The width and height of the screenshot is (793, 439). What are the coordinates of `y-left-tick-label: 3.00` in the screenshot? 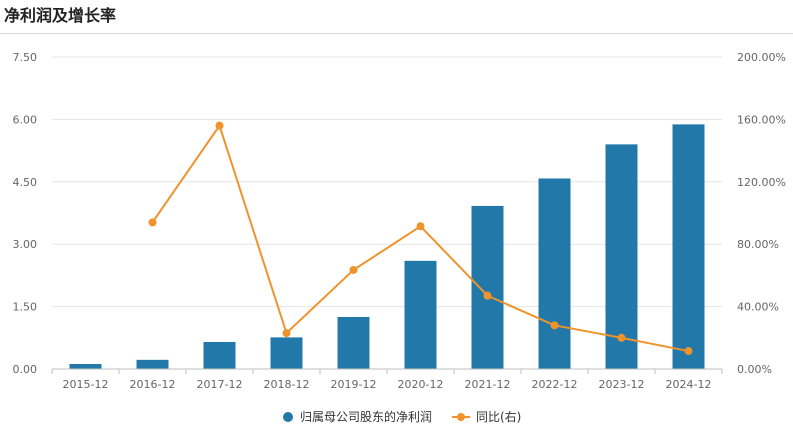 It's located at (25, 244).